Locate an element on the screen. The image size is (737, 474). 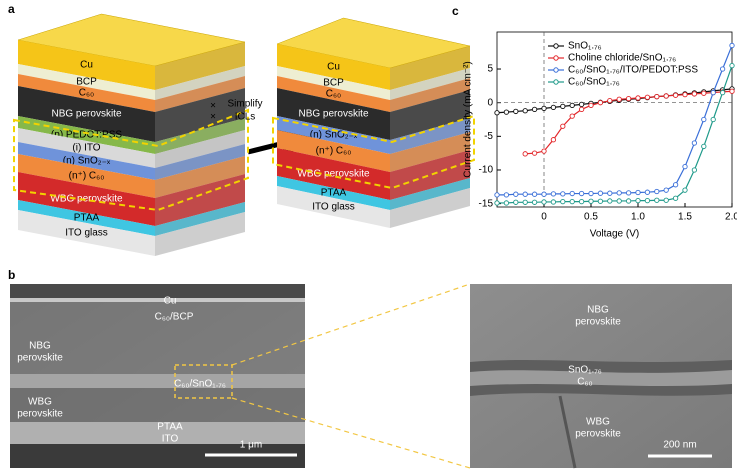
panel-label: c is located at coordinates (455, 11).